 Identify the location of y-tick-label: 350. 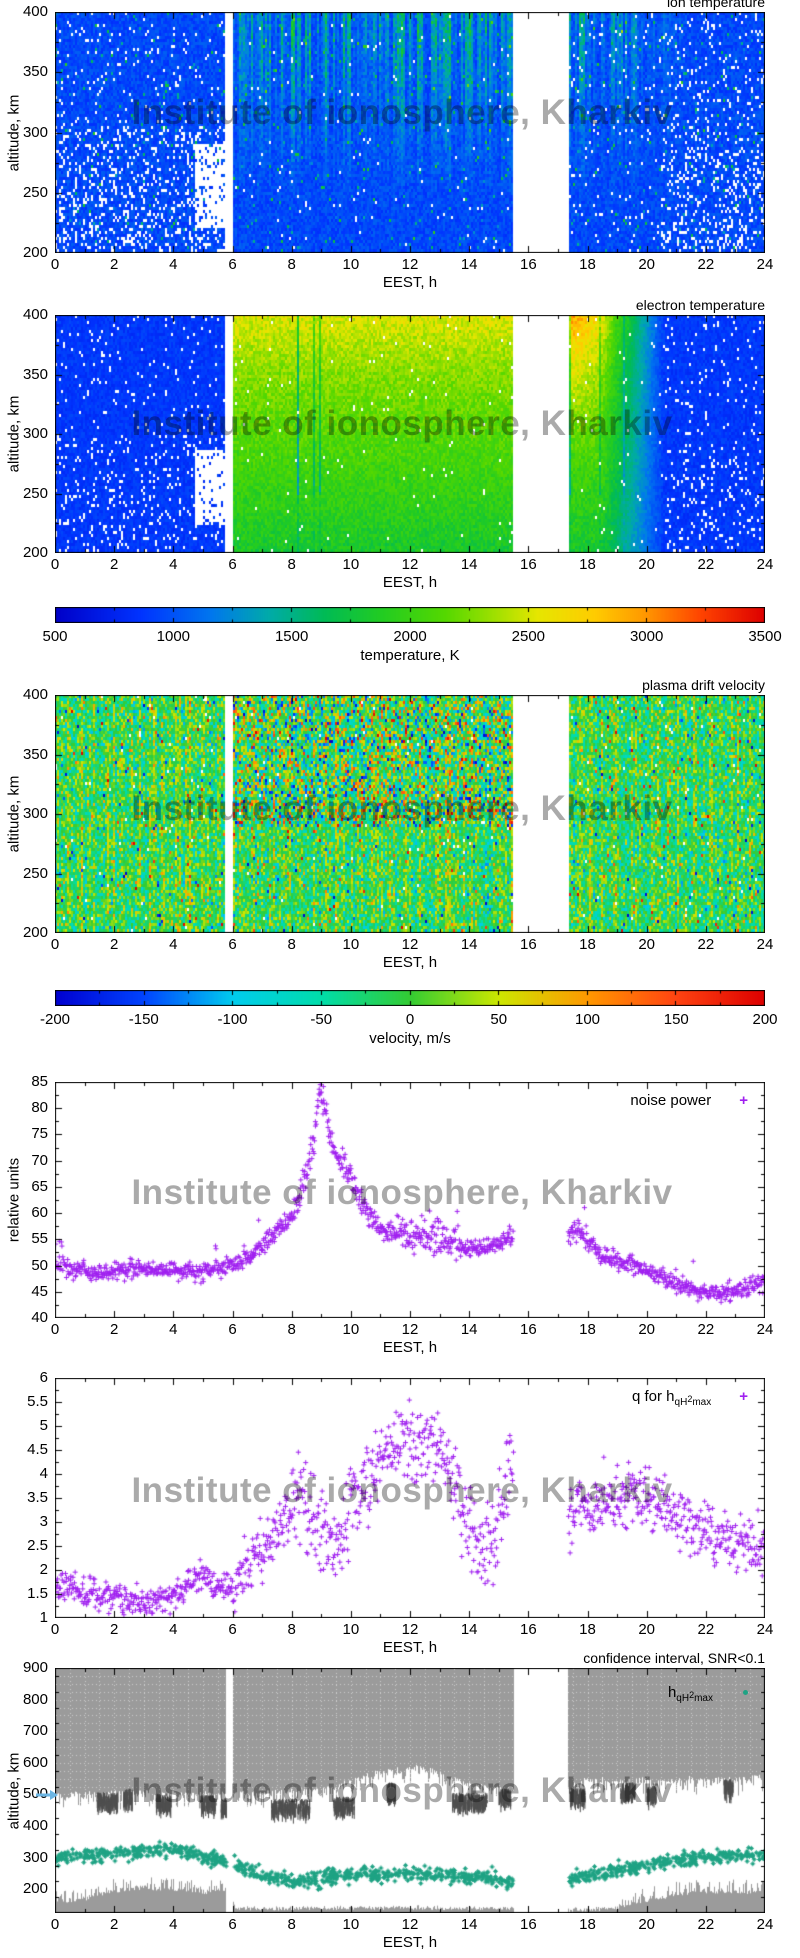
(35, 72).